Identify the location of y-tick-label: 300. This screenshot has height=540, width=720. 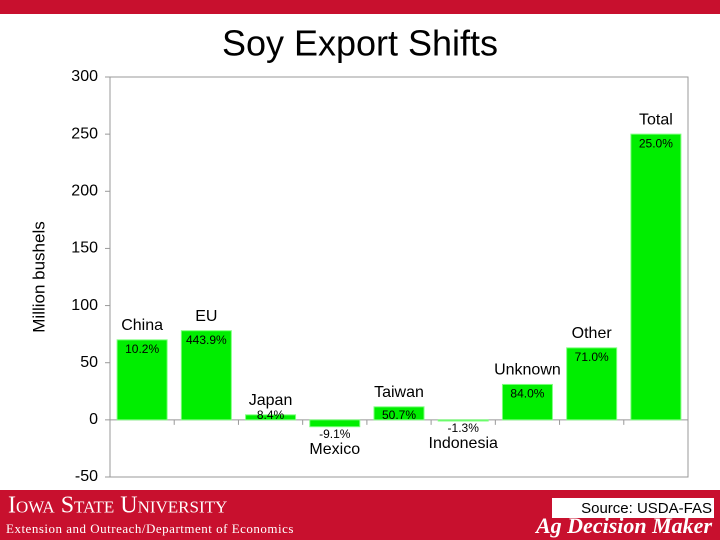
(84, 76).